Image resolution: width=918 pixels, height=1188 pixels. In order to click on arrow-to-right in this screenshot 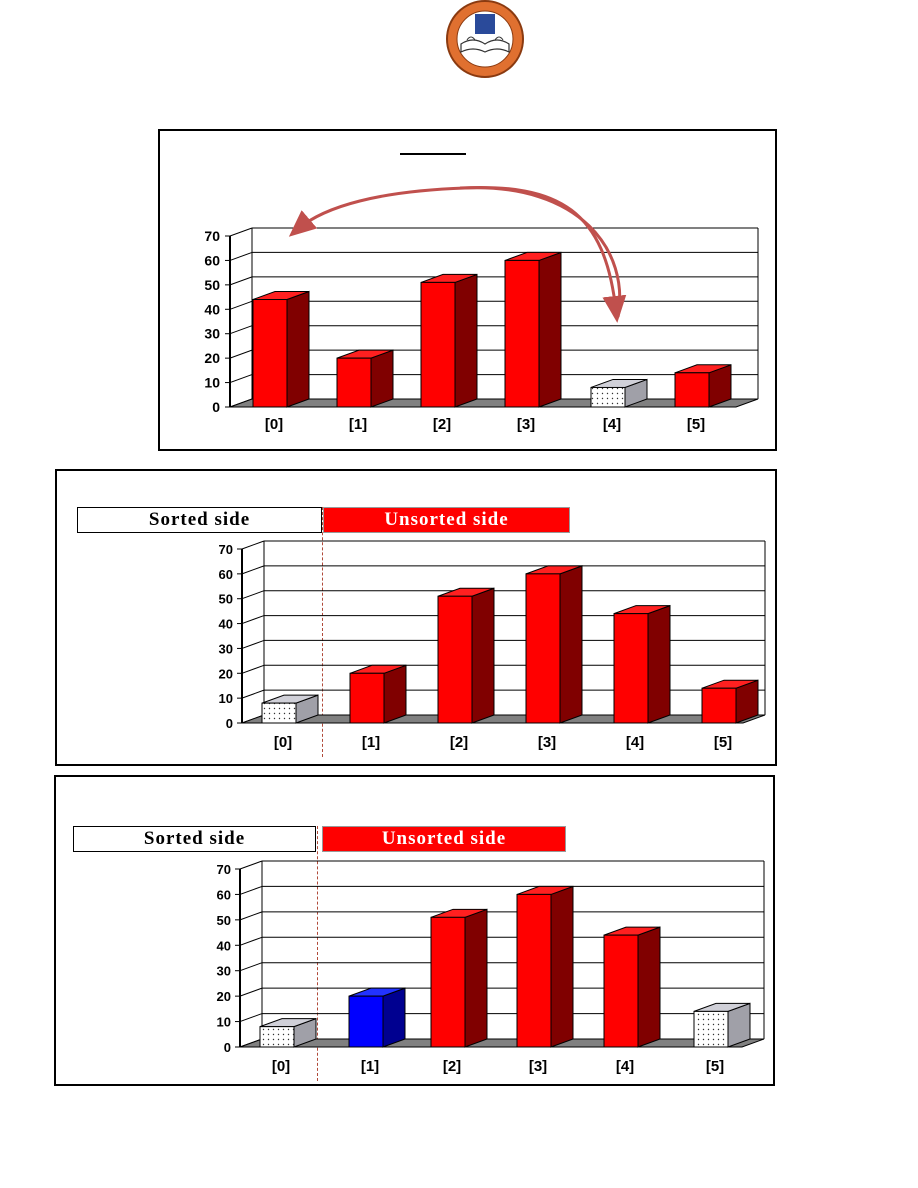, I will do `click(543, 254)`.